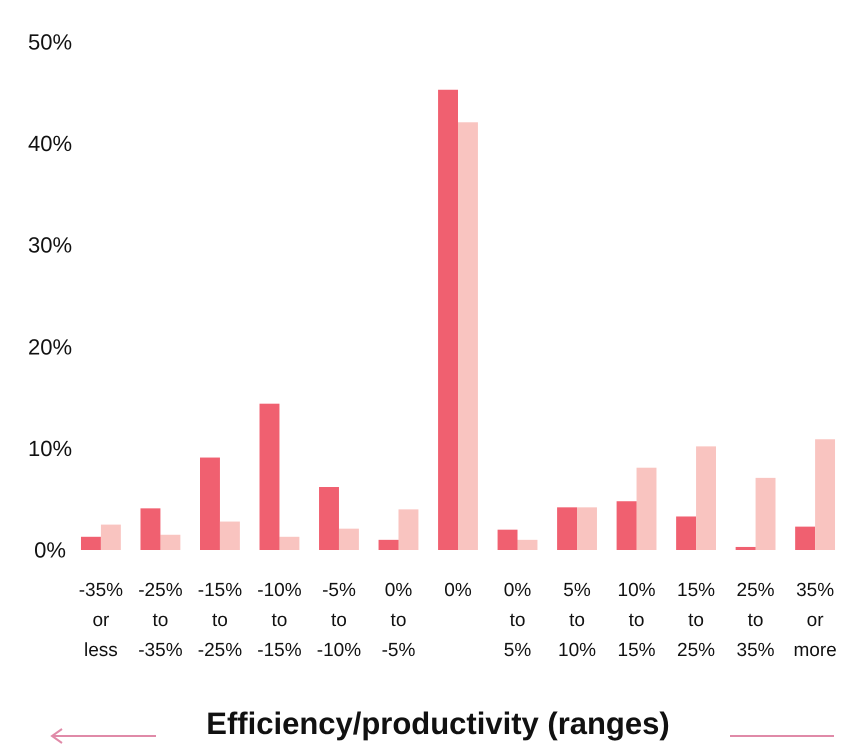 The width and height of the screenshot is (846, 753). What do you see at coordinates (458, 590) in the screenshot?
I see `x-tick-label: 0%` at bounding box center [458, 590].